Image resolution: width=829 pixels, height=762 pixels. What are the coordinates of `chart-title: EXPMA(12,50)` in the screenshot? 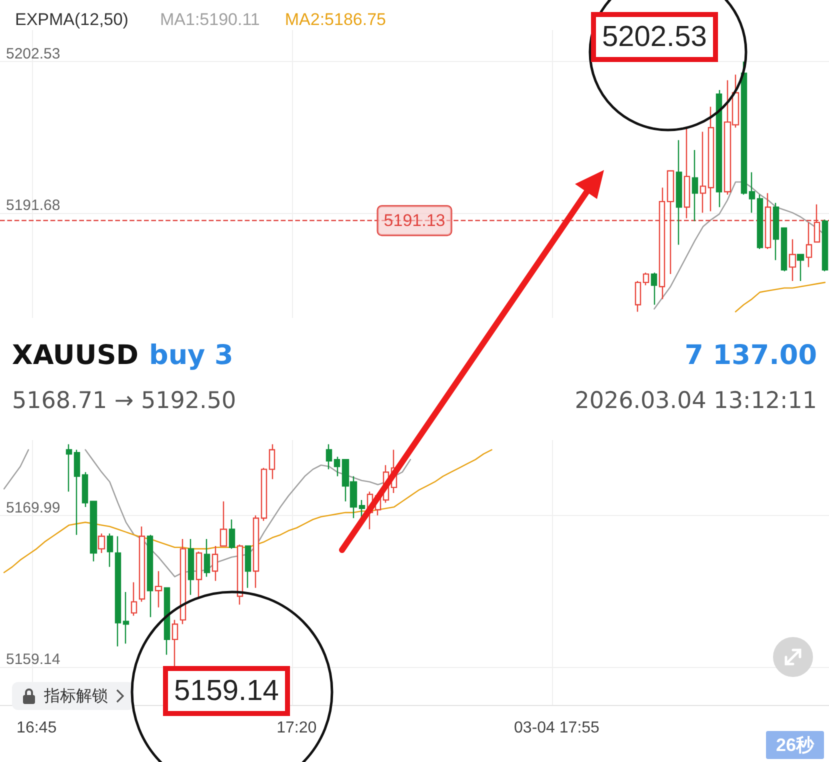 It's located at (71, 19).